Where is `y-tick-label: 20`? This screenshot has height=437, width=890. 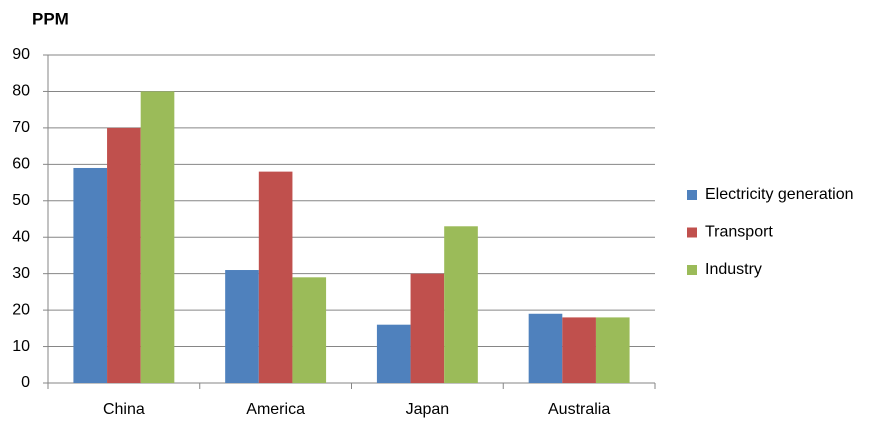
y-tick-label: 20 is located at coordinates (21, 309).